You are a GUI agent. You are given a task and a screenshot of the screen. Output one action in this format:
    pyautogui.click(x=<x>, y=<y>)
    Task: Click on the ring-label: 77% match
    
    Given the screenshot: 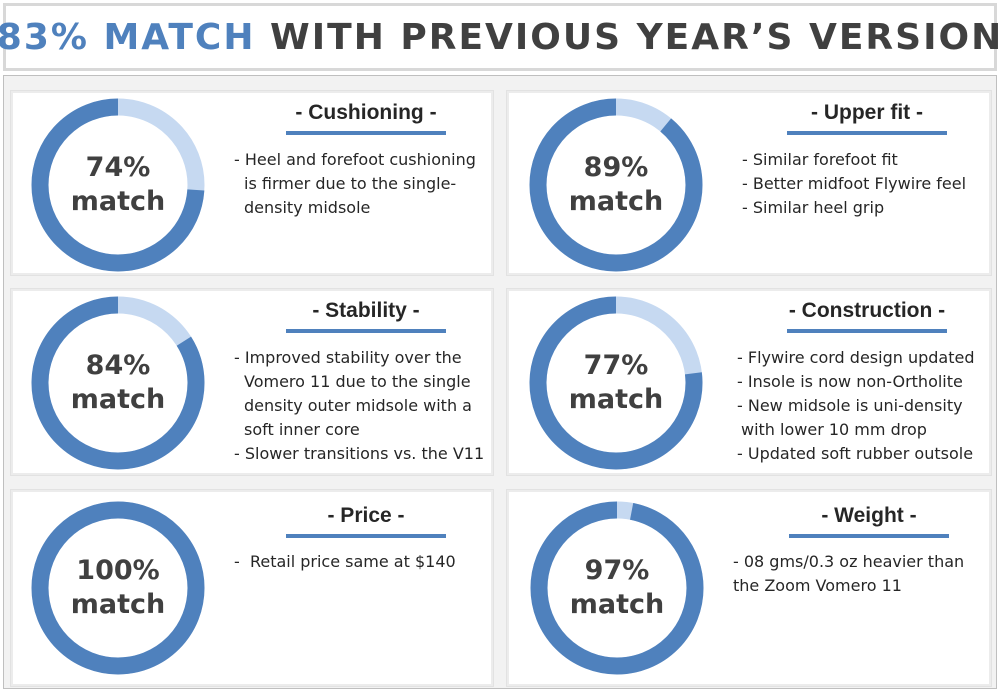 What is the action you would take?
    pyautogui.click(x=616, y=383)
    